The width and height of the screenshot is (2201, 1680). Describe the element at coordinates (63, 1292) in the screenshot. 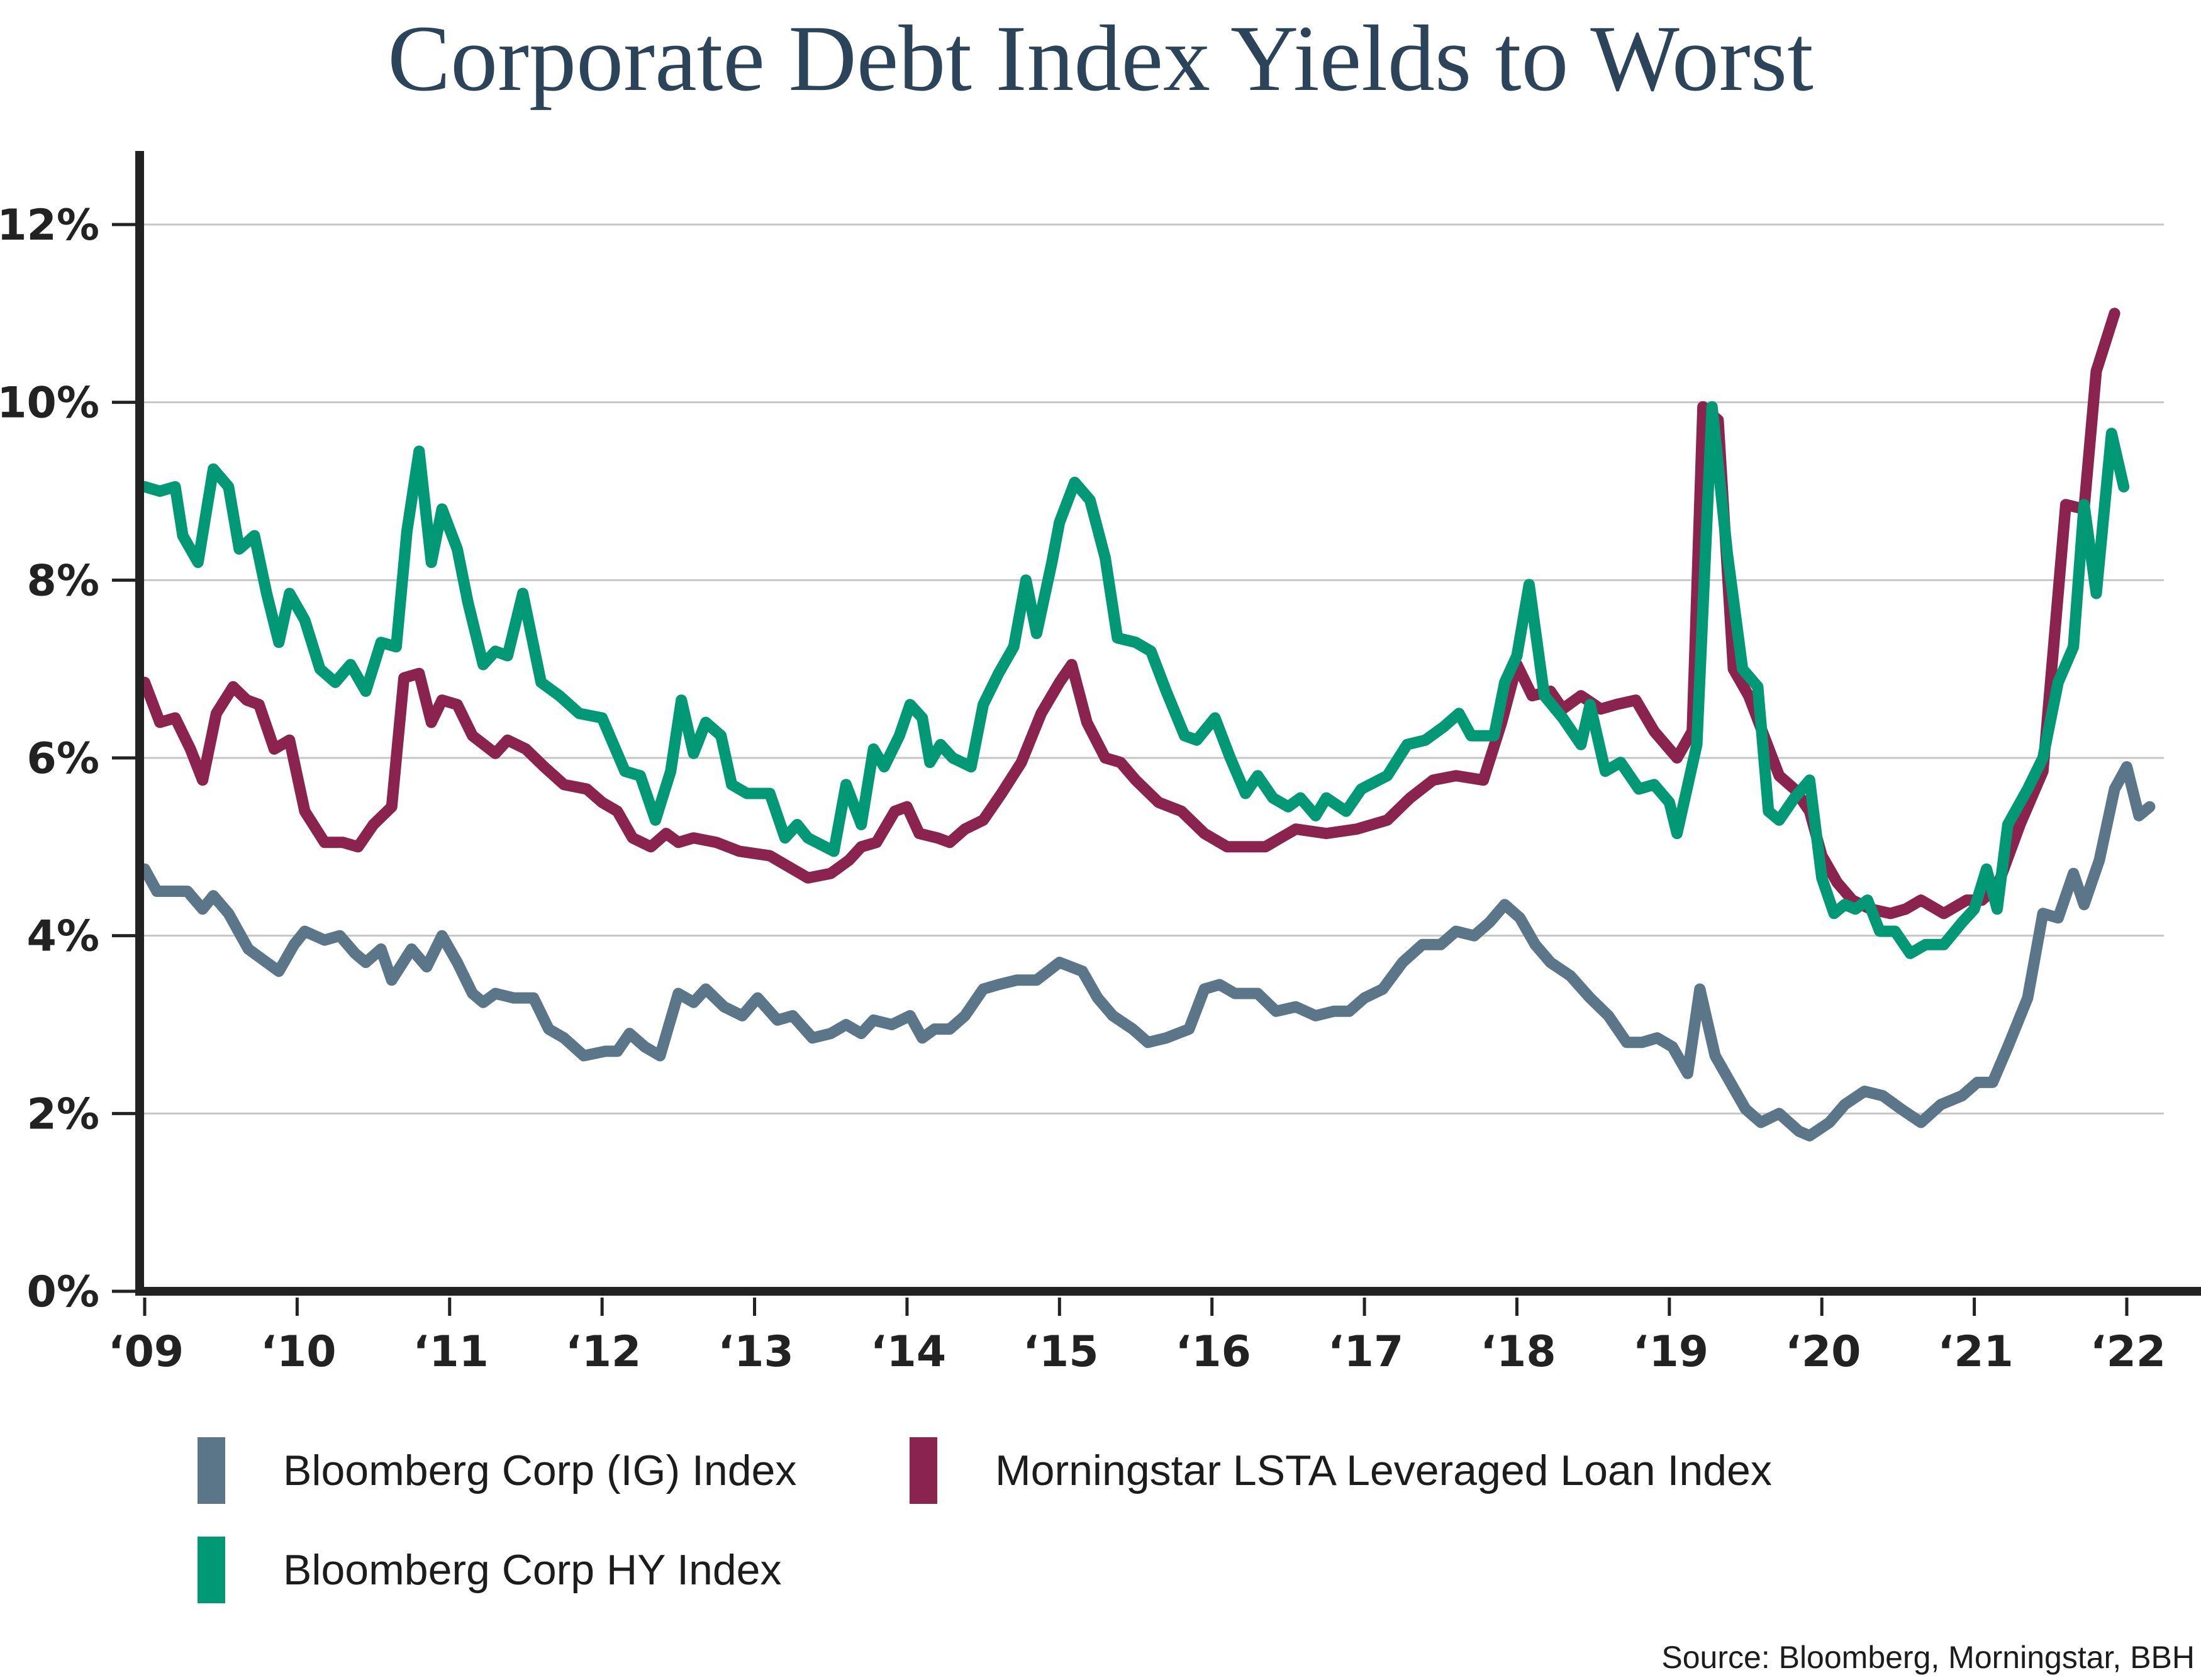

I see `y-tick-label: 0%` at that location.